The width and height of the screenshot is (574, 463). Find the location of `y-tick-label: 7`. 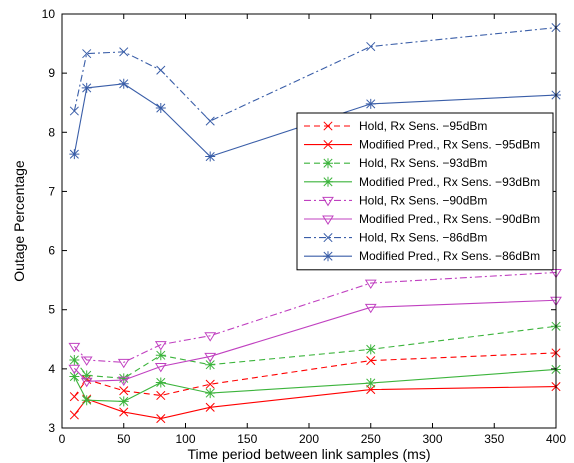

y-tick-label: 7 is located at coordinates (51, 191).